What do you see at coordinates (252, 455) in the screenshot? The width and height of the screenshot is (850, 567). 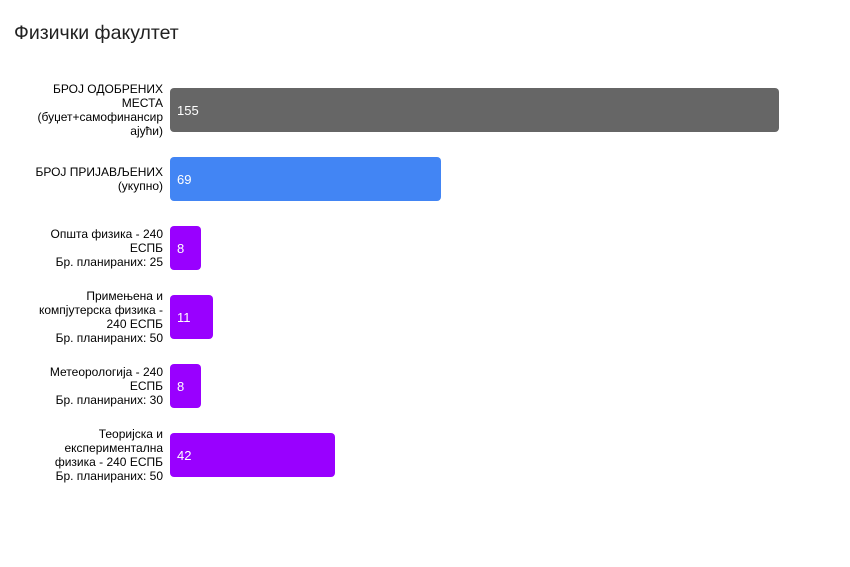 I see `bar: 42` at bounding box center [252, 455].